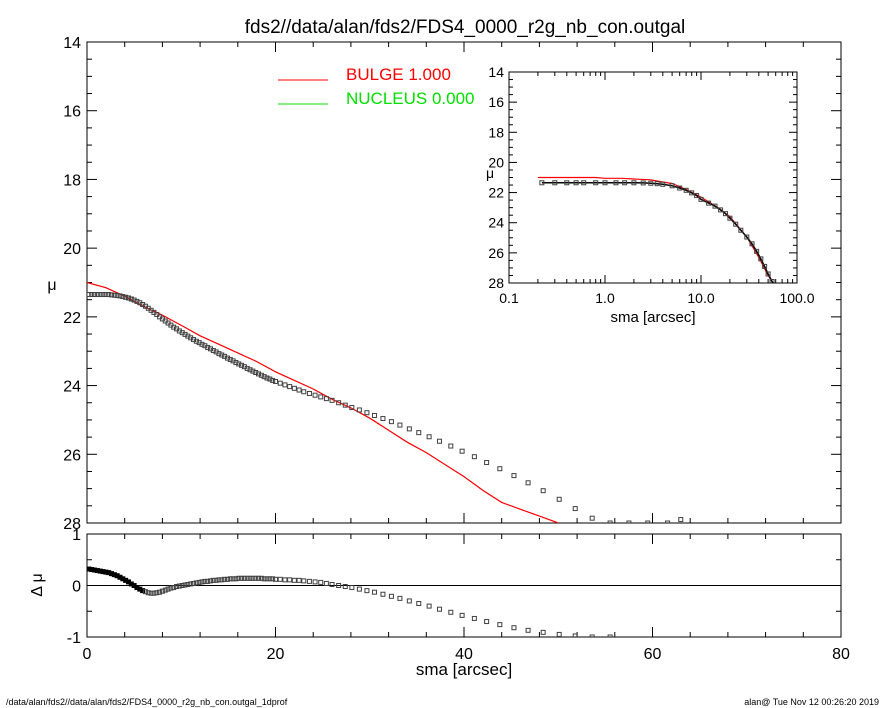 This screenshot has width=885, height=708. Describe the element at coordinates (652, 317) in the screenshot. I see `inset-x-axis-label: sma [arcsec]` at that location.